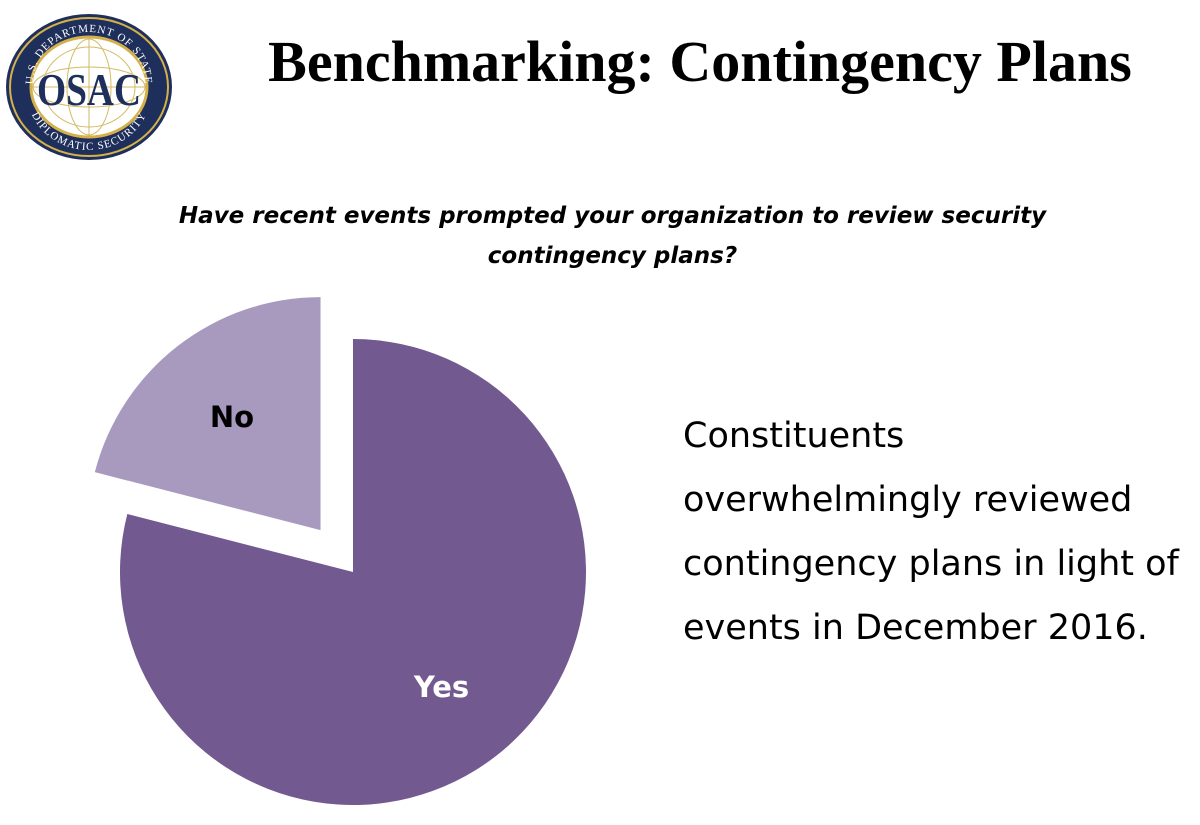  I want to click on page-title: Benchmarking: Contingency Plans, so click(700, 61).